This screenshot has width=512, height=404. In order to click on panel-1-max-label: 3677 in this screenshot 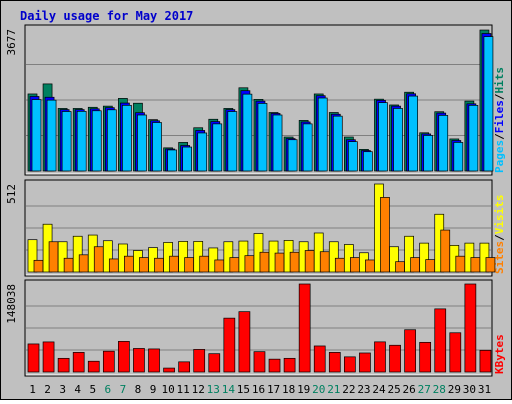, I will do `click(11, 42)`.